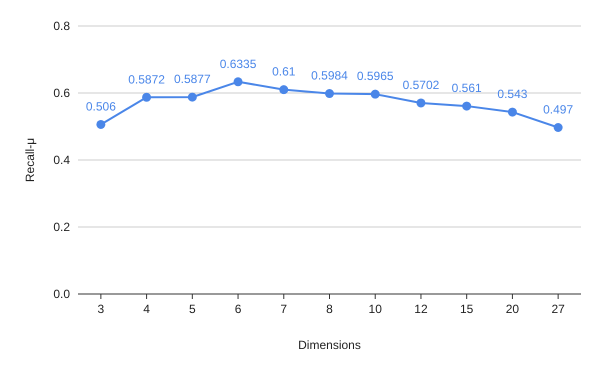 The width and height of the screenshot is (600, 371). Describe the element at coordinates (61, 294) in the screenshot. I see `y-tick-label: 0.0` at that location.